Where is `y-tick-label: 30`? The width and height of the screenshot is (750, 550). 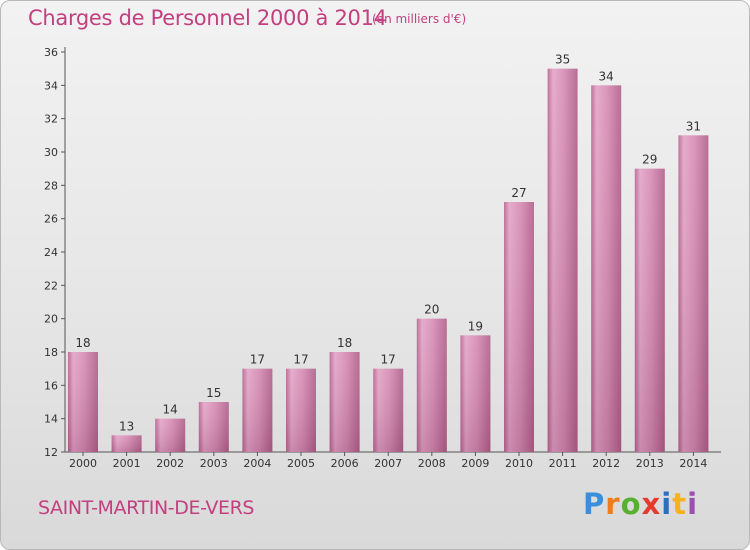 y-tick-label: 30 is located at coordinates (51, 152).